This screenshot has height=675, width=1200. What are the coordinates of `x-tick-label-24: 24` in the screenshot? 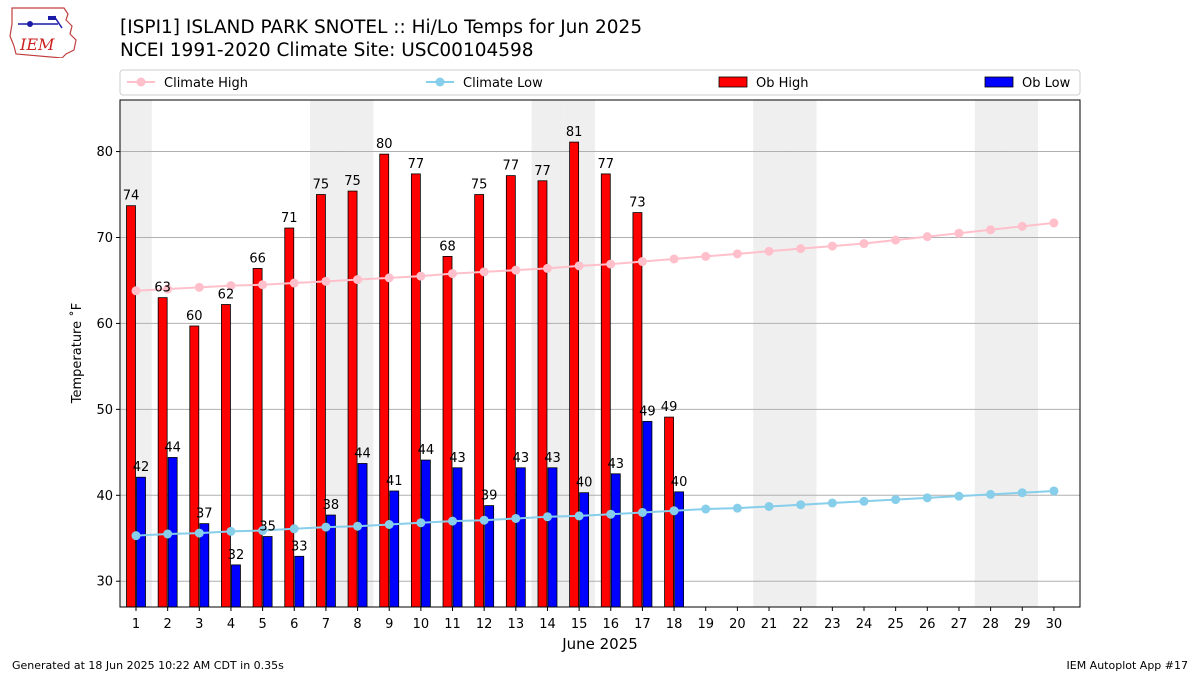 It's located at (864, 624).